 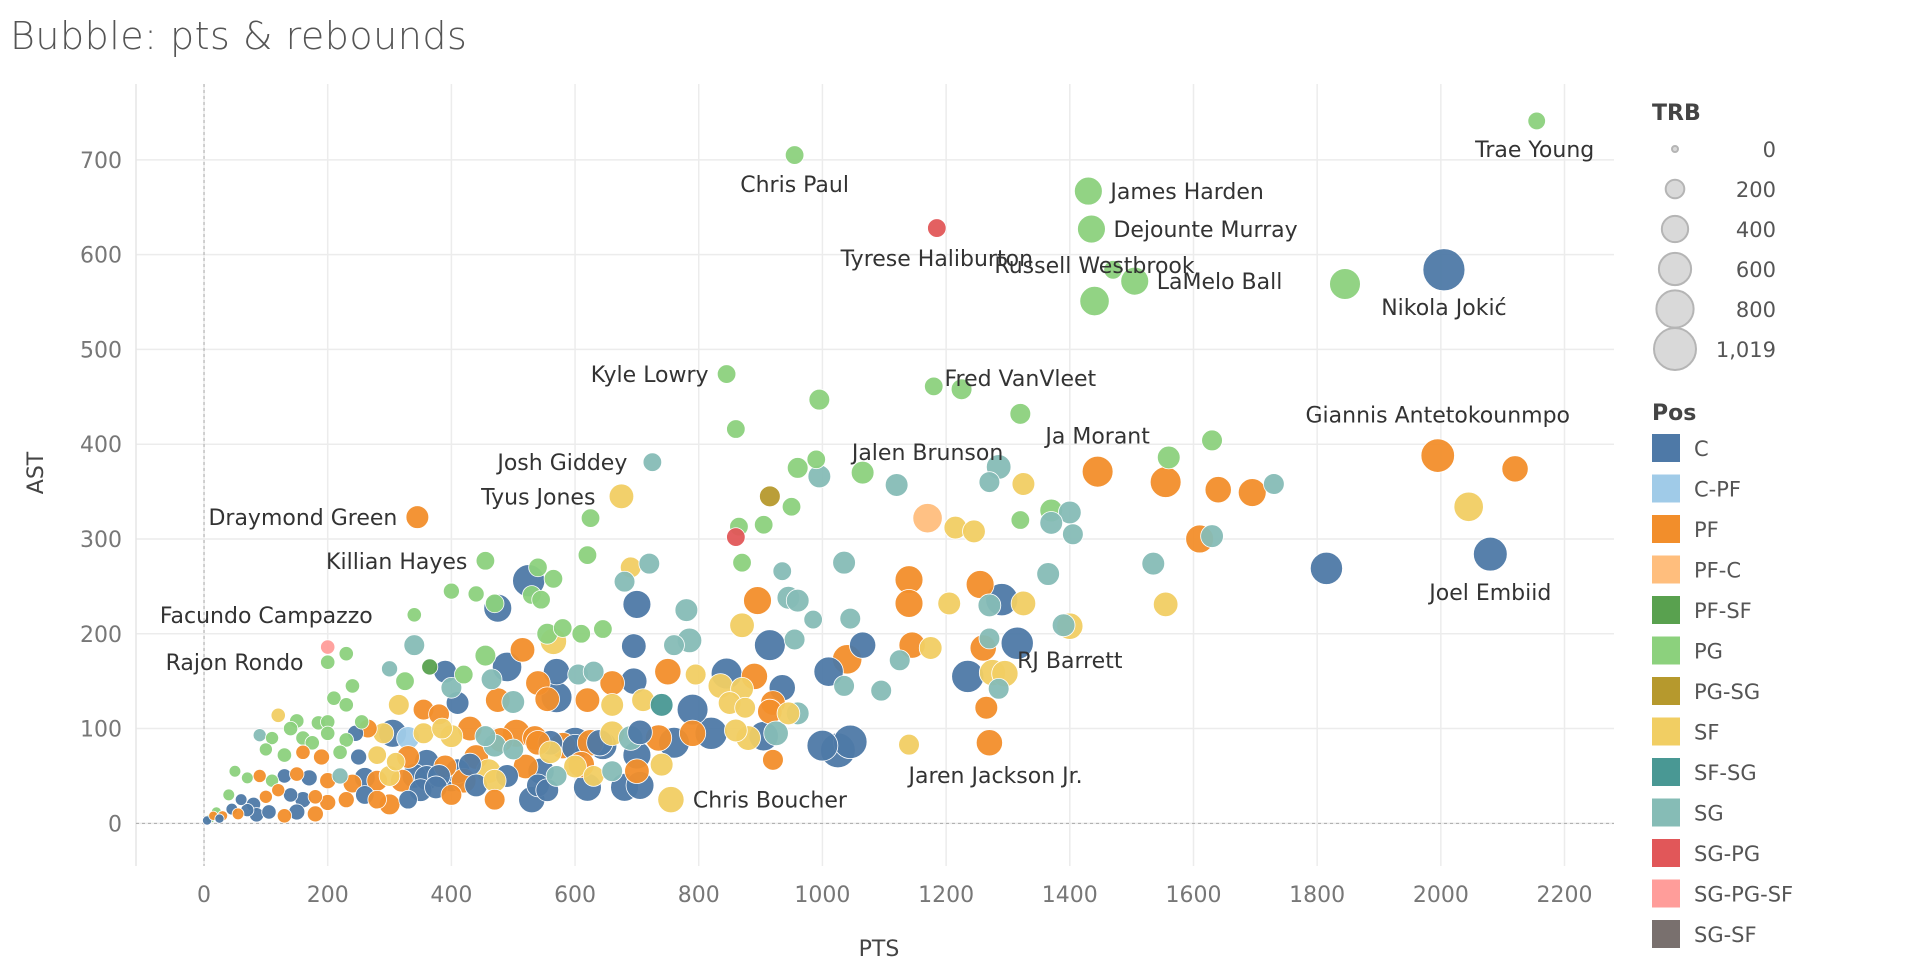 What do you see at coordinates (1756, 270) in the screenshot?
I see `size-legend-label: 600` at bounding box center [1756, 270].